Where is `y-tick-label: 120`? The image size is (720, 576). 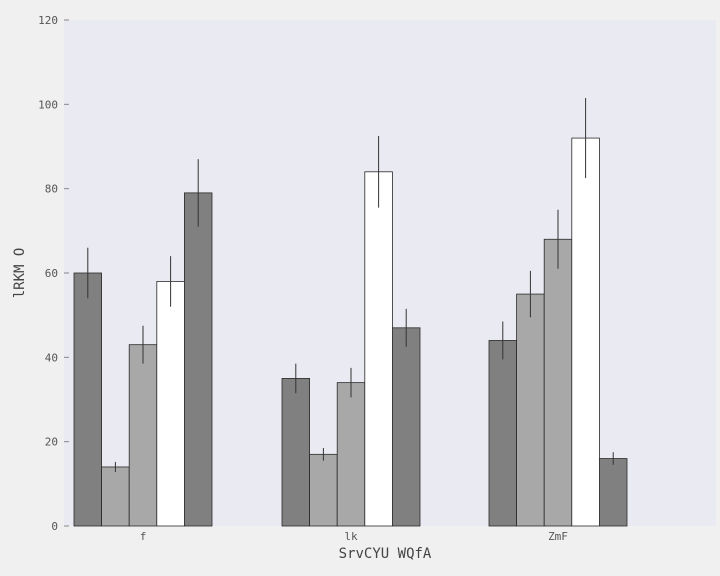
y-tick-label: 120 is located at coordinates (48, 20).